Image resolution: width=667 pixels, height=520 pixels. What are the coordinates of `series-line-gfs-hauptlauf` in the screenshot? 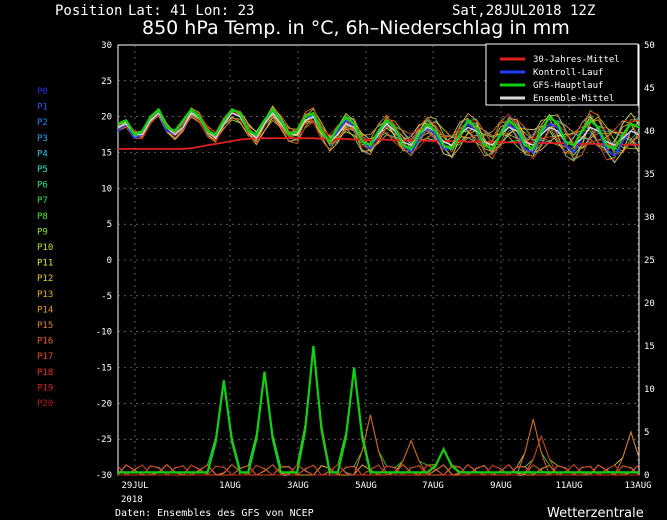 It's located at (378, 129).